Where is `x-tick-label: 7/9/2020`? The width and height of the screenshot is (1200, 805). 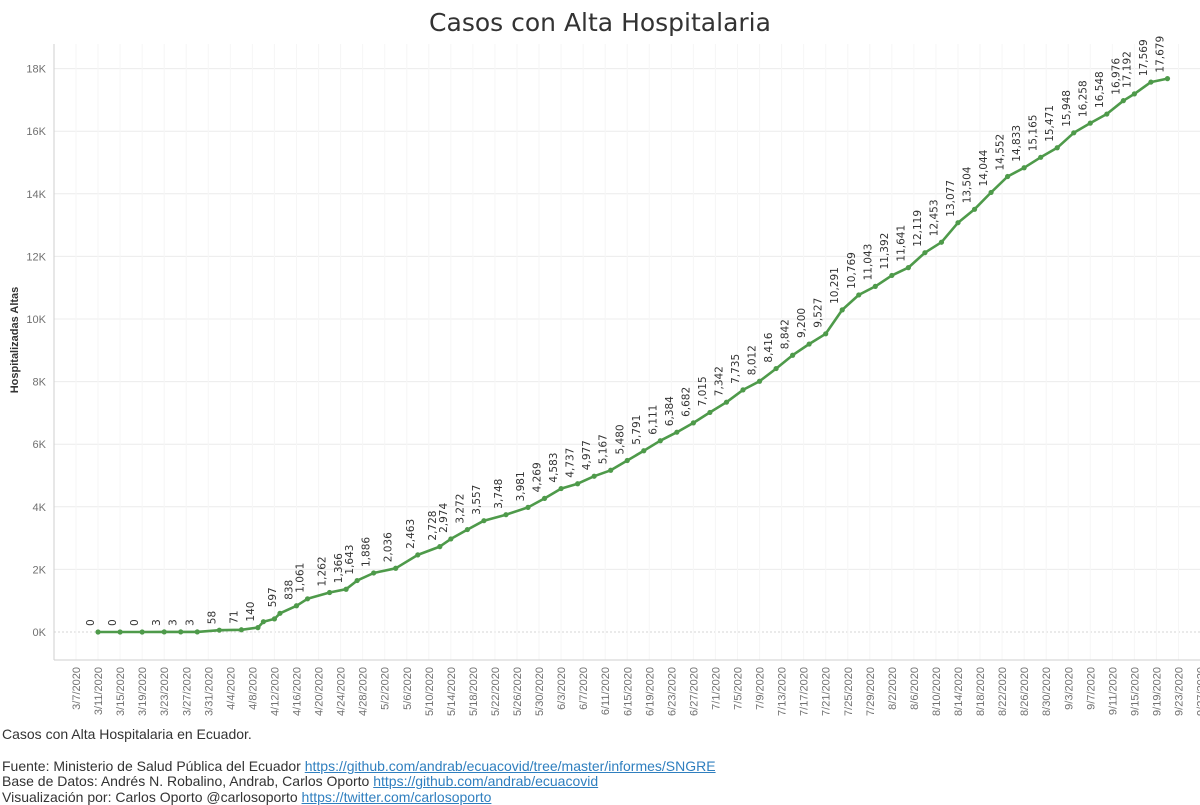 x-tick-label: 7/9/2020 is located at coordinates (761, 688).